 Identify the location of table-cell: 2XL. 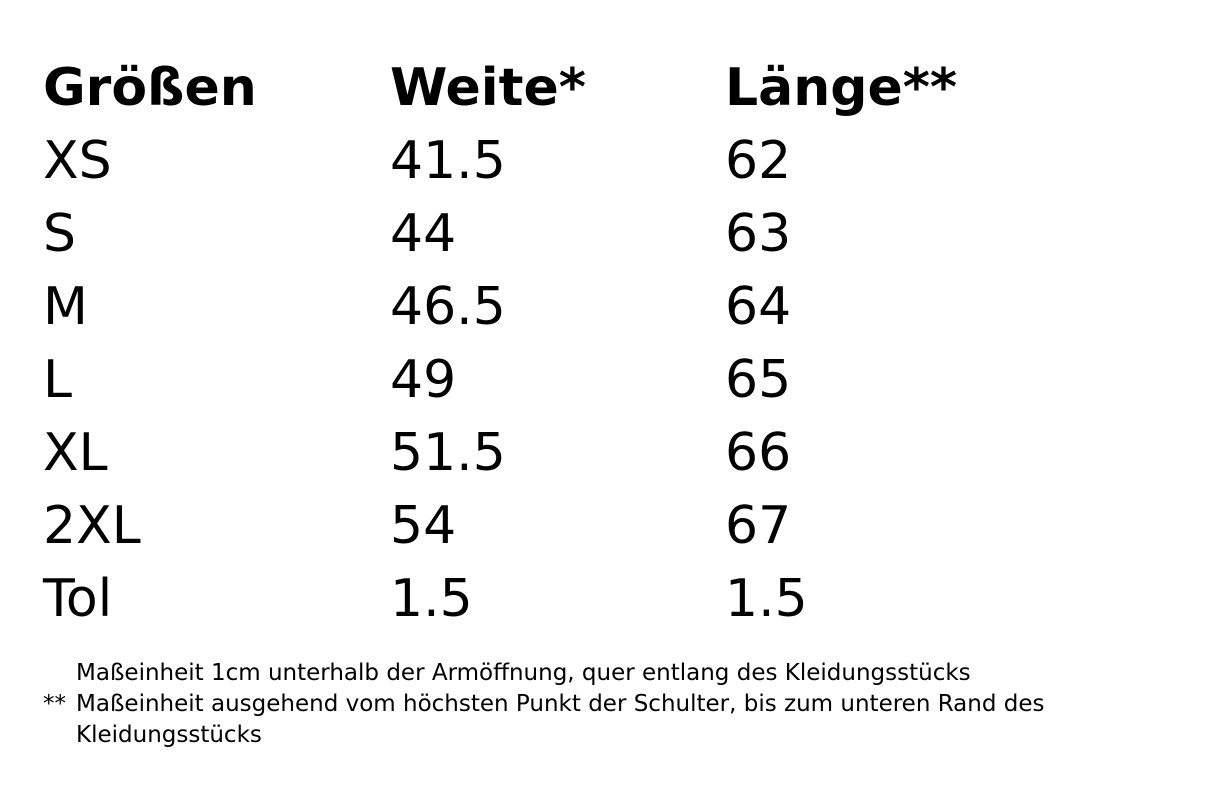
(92, 526).